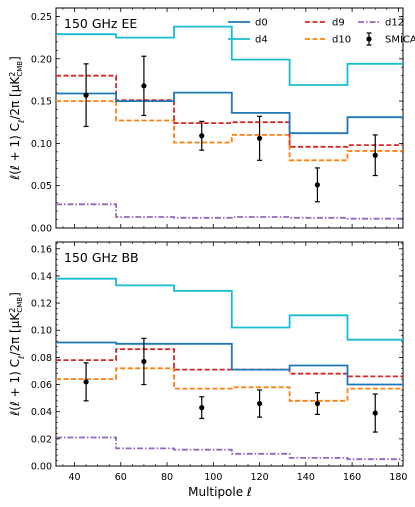 This screenshot has width=415, height=507. Describe the element at coordinates (41, 412) in the screenshot. I see `y-tick-label: 0.04` at that location.